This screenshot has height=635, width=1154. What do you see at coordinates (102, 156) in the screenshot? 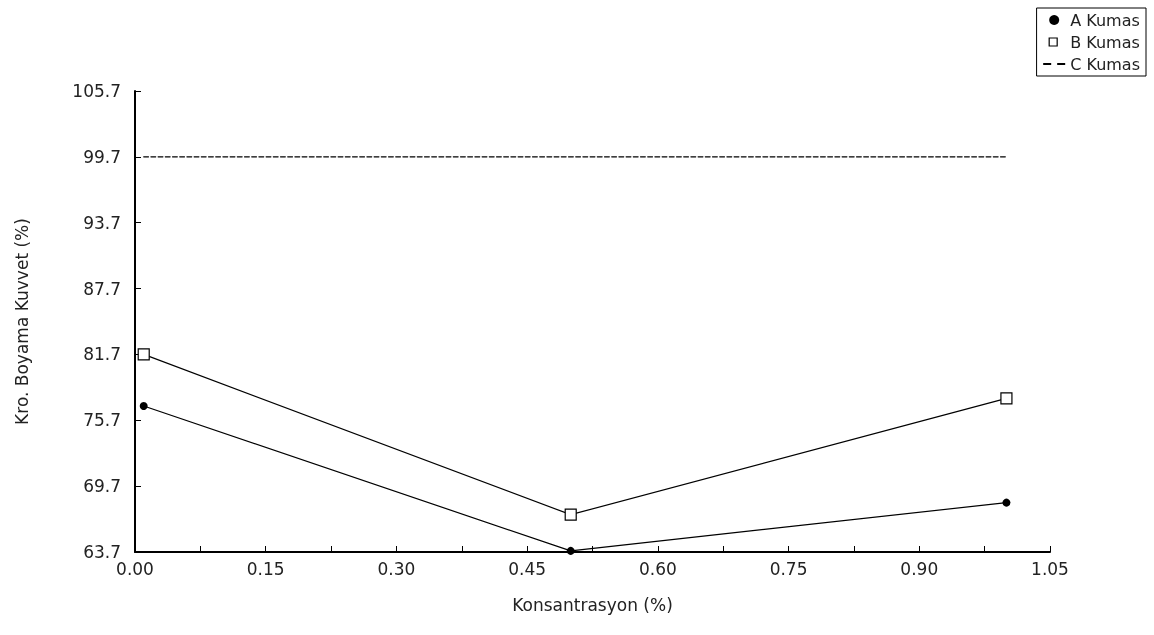
I see `y-tick-label: 99.7` at bounding box center [102, 156].